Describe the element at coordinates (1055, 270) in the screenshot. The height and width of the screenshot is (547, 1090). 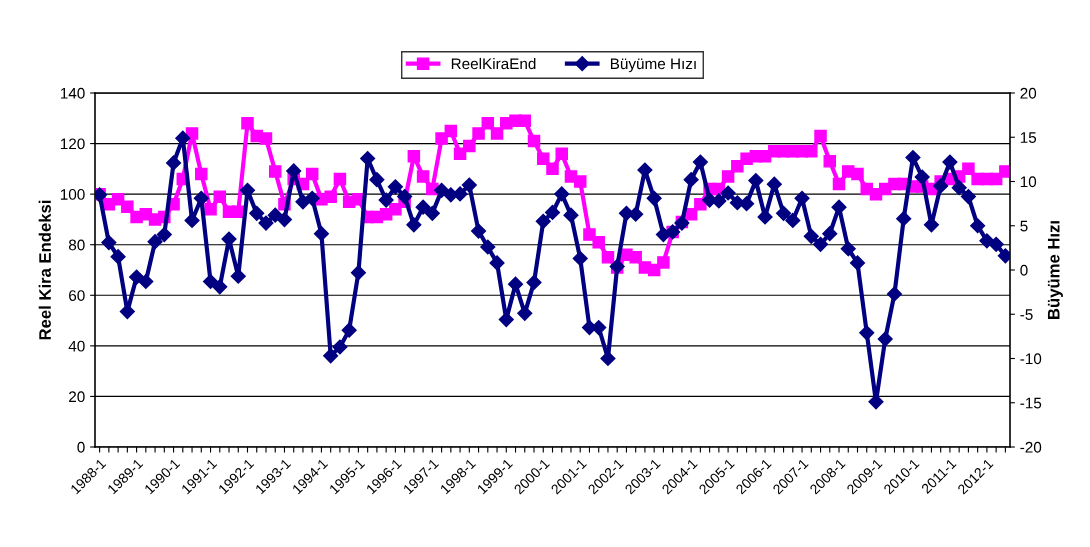
I see `y2-axis-title: Büyüme Hızı` at that location.